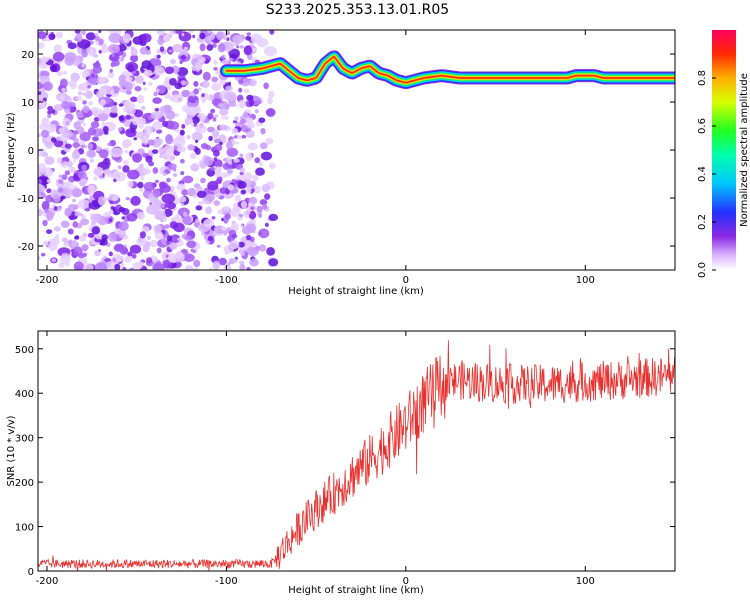  Describe the element at coordinates (27, 55) in the screenshot. I see `spectrogram-y-tick-label: 20` at that location.